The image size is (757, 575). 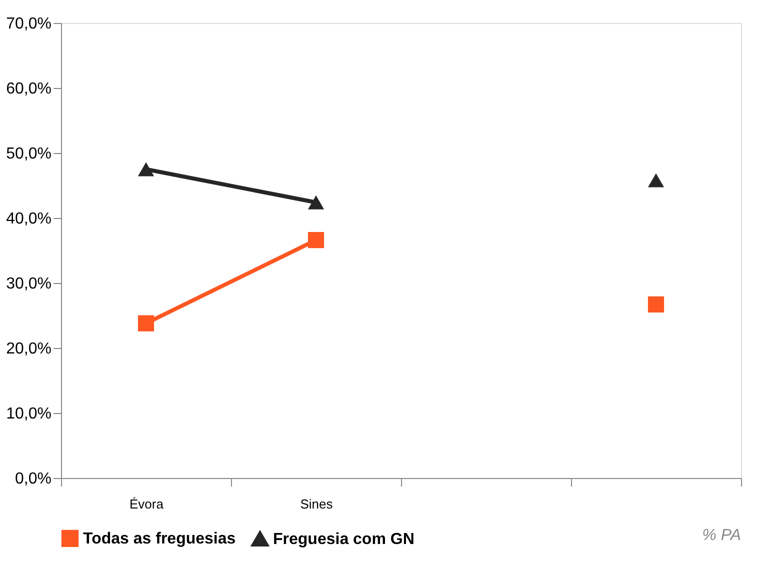 I want to click on x-tick-label: Sines, so click(x=317, y=504).